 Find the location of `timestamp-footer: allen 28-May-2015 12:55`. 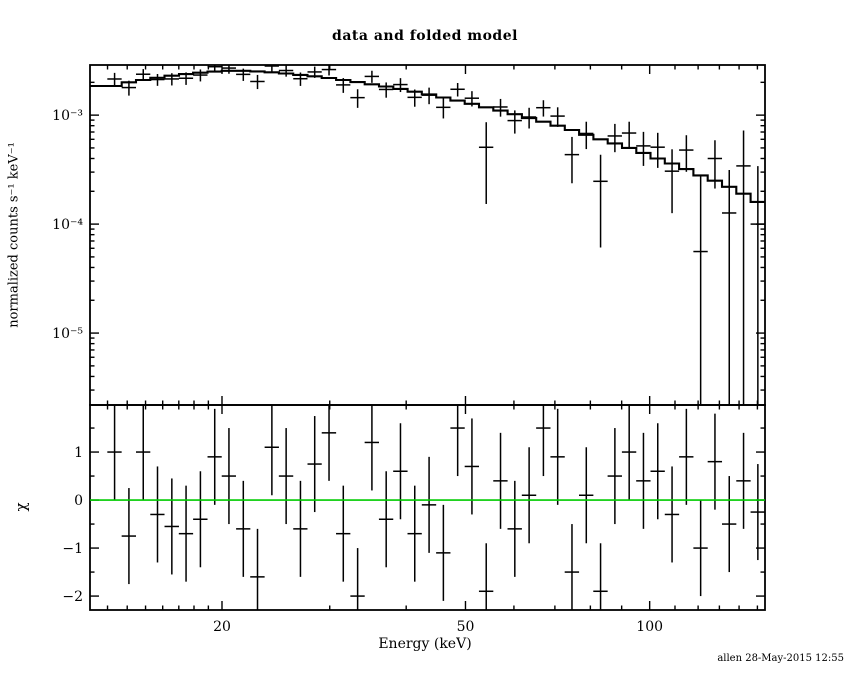

timestamp-footer: allen 28-May-2015 12:55 is located at coordinates (780, 658).